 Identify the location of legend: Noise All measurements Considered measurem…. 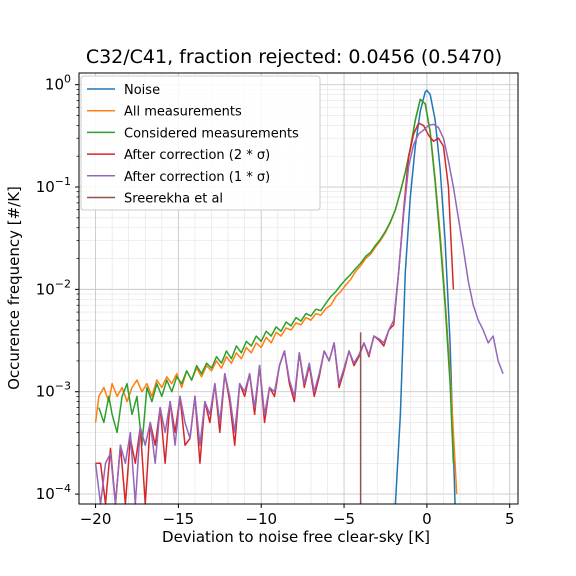
(200, 143).